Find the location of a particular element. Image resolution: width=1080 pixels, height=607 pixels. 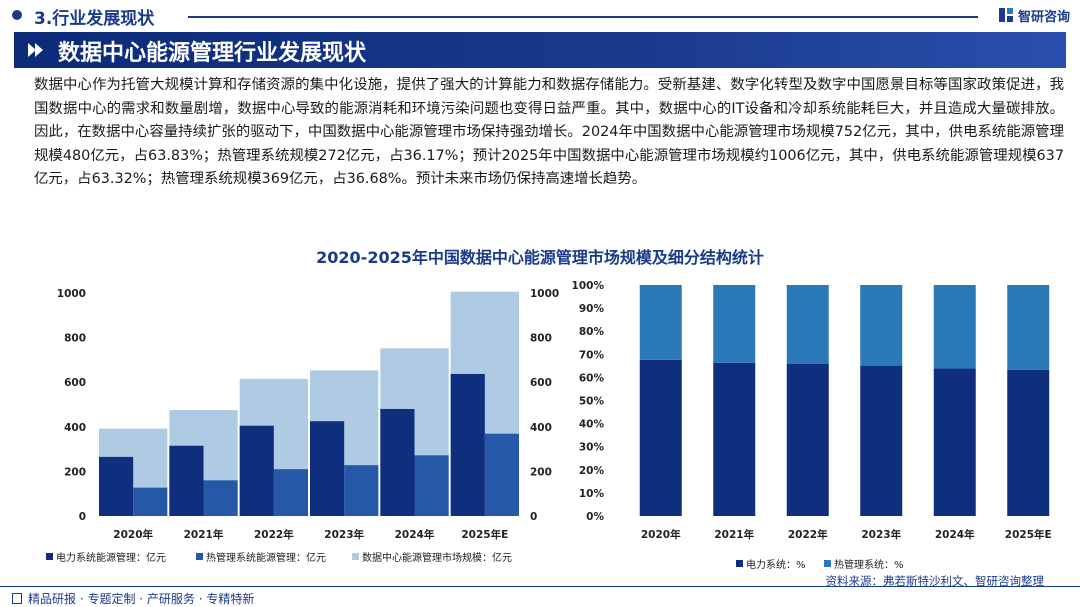

y-tick-left-200: 200 is located at coordinates (75, 472).